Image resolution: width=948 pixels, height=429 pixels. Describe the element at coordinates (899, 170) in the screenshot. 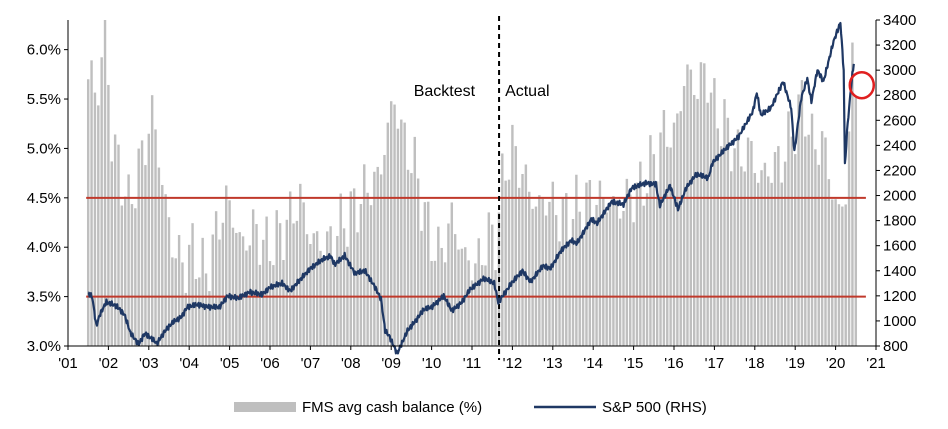

I see `right-tick-label: 2200` at that location.